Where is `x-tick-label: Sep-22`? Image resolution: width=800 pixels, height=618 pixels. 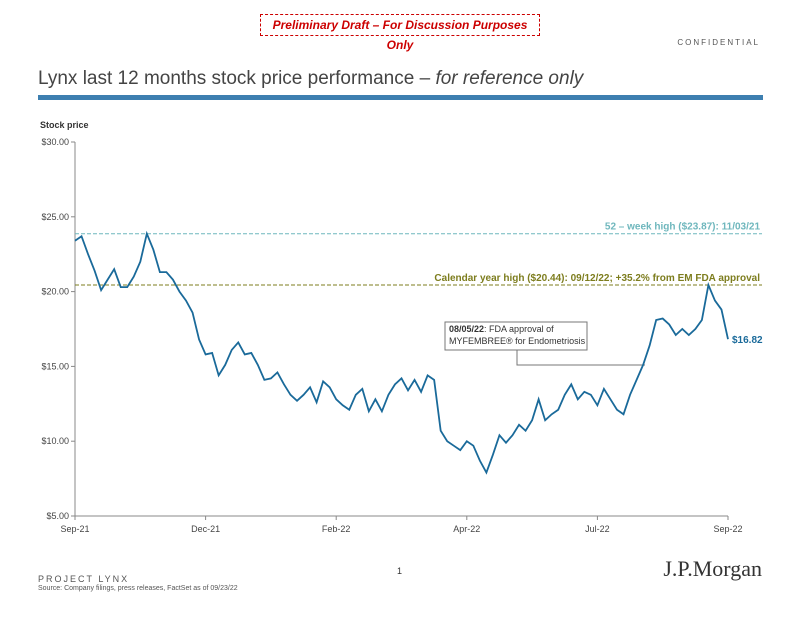
x-tick-label: Sep-22 is located at coordinates (727, 529).